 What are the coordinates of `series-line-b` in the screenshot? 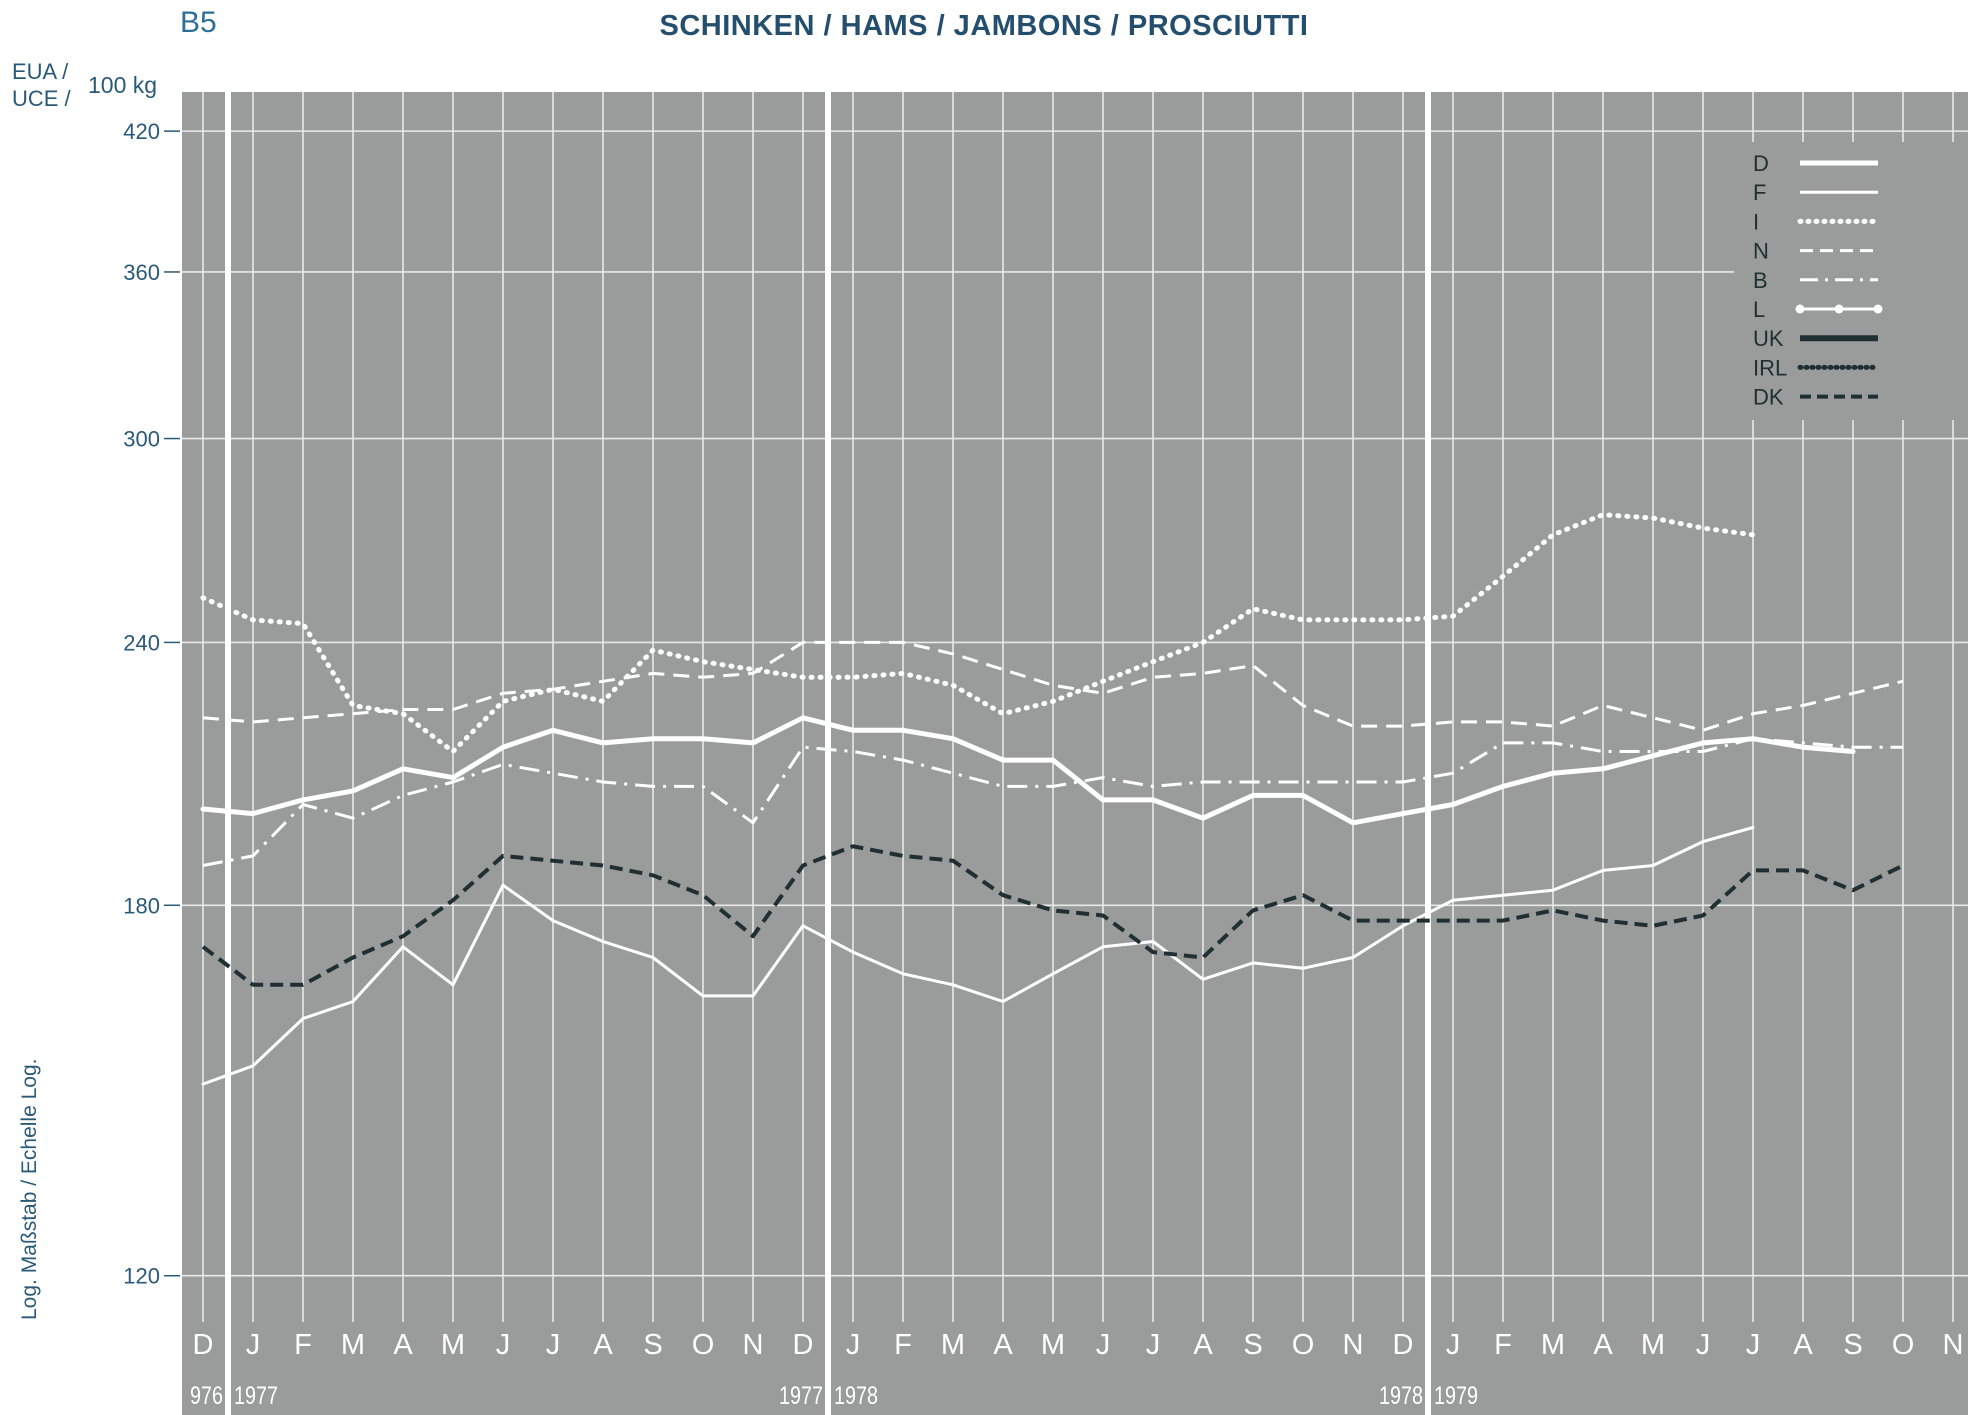 It's located at (1052, 802).